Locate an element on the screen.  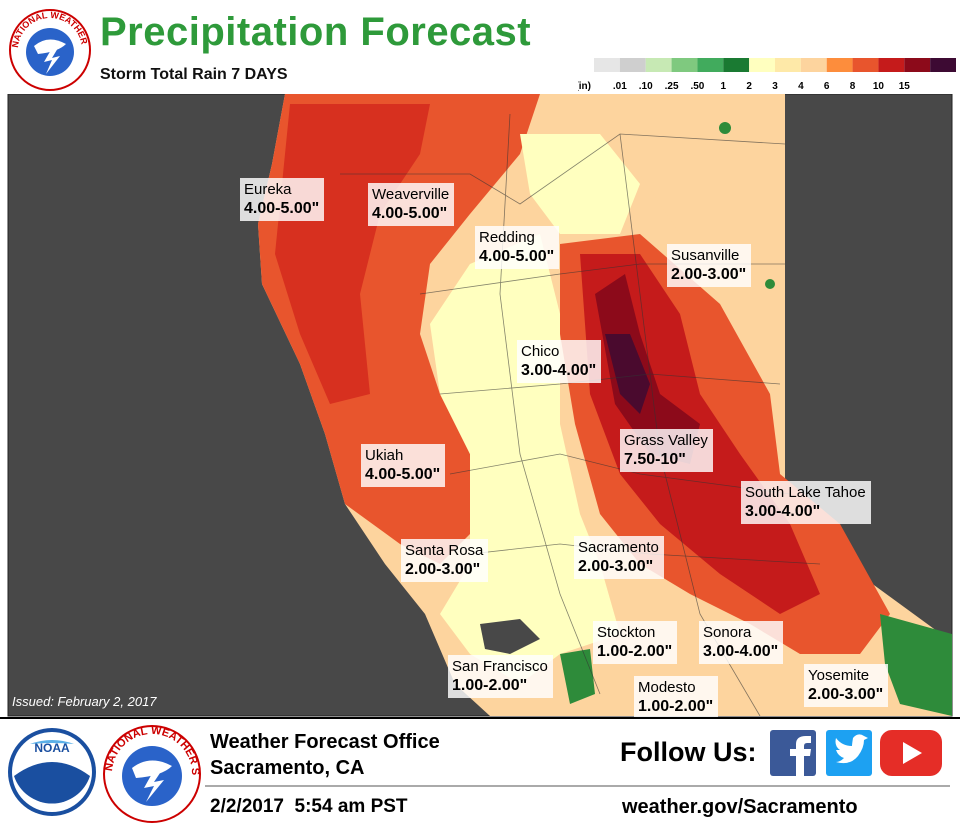
legend-unit: (in) is located at coordinates (584, 86).